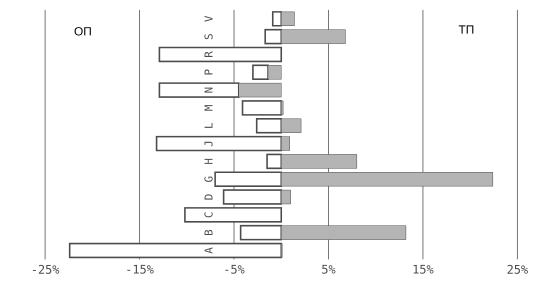 This screenshot has width=556, height=291. Describe the element at coordinates (518, 269) in the screenshot. I see `x-tick-label: 25%` at that location.